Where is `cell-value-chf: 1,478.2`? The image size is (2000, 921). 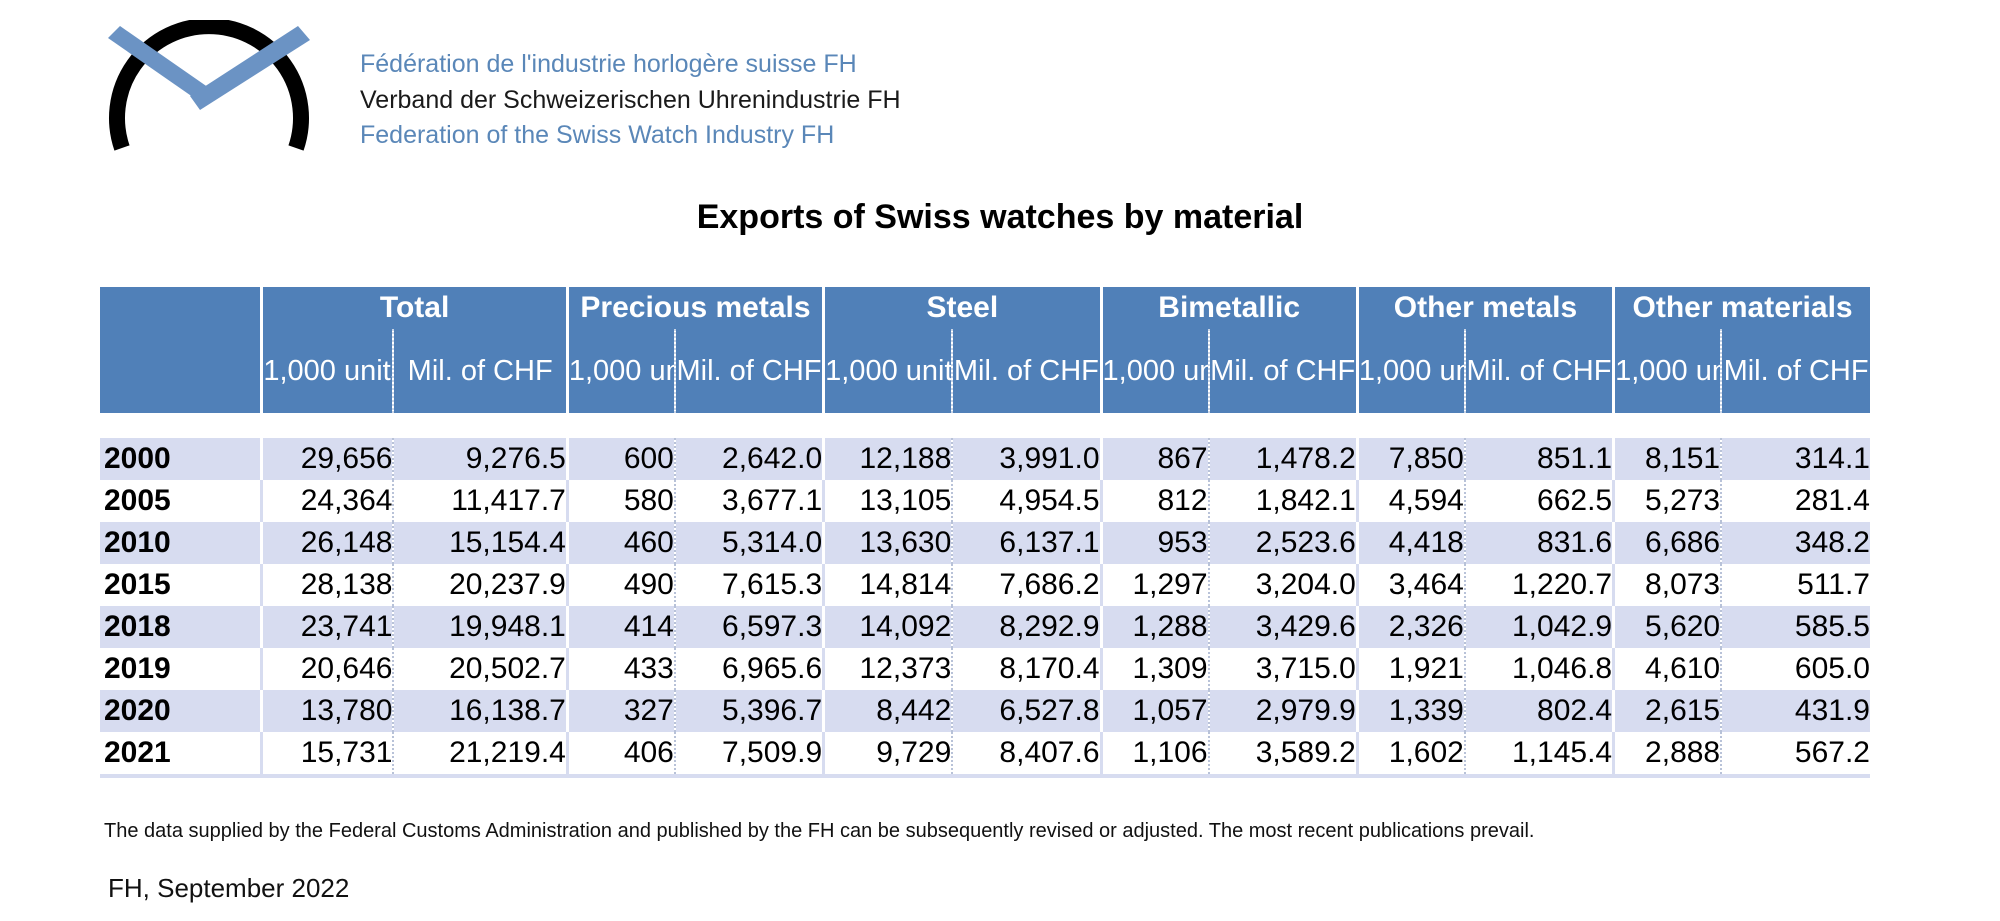 cell-value-chf: 1,478.2 is located at coordinates (1282, 459).